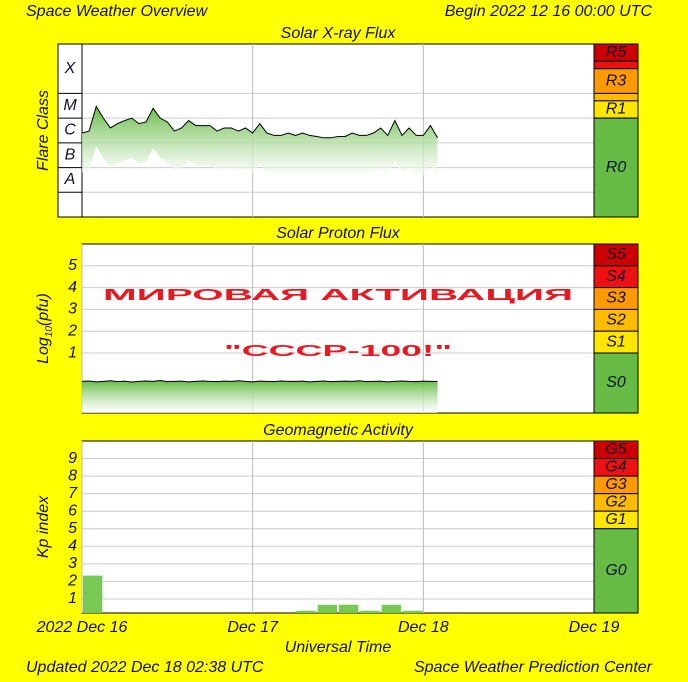 The height and width of the screenshot is (682, 688). Describe the element at coordinates (145, 667) in the screenshot. I see `updated-time: Updated 2022 Dec 18 02:38 UTC` at that location.